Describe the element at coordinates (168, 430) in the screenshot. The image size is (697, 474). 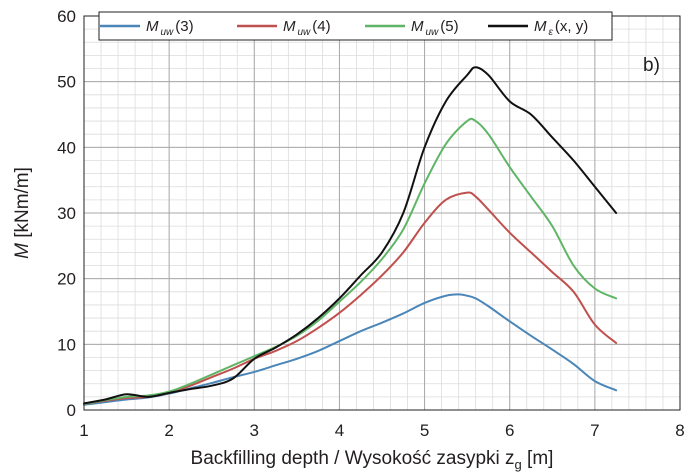
I see `x-tick-label: 2` at that location.